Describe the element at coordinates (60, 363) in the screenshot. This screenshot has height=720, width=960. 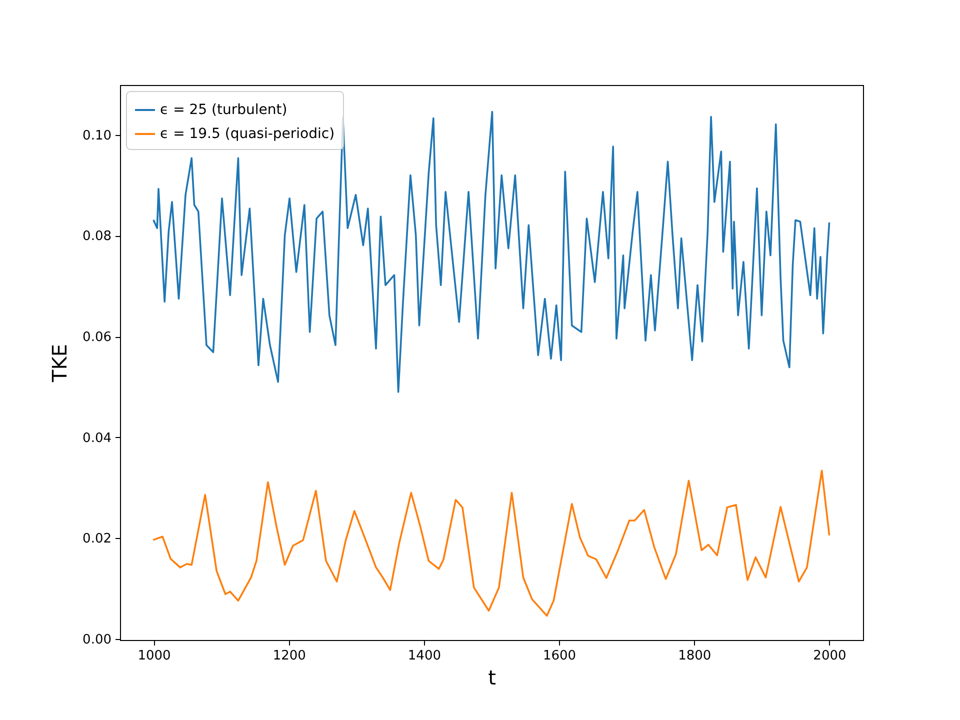
I see `y-axis-title: TKE` at that location.